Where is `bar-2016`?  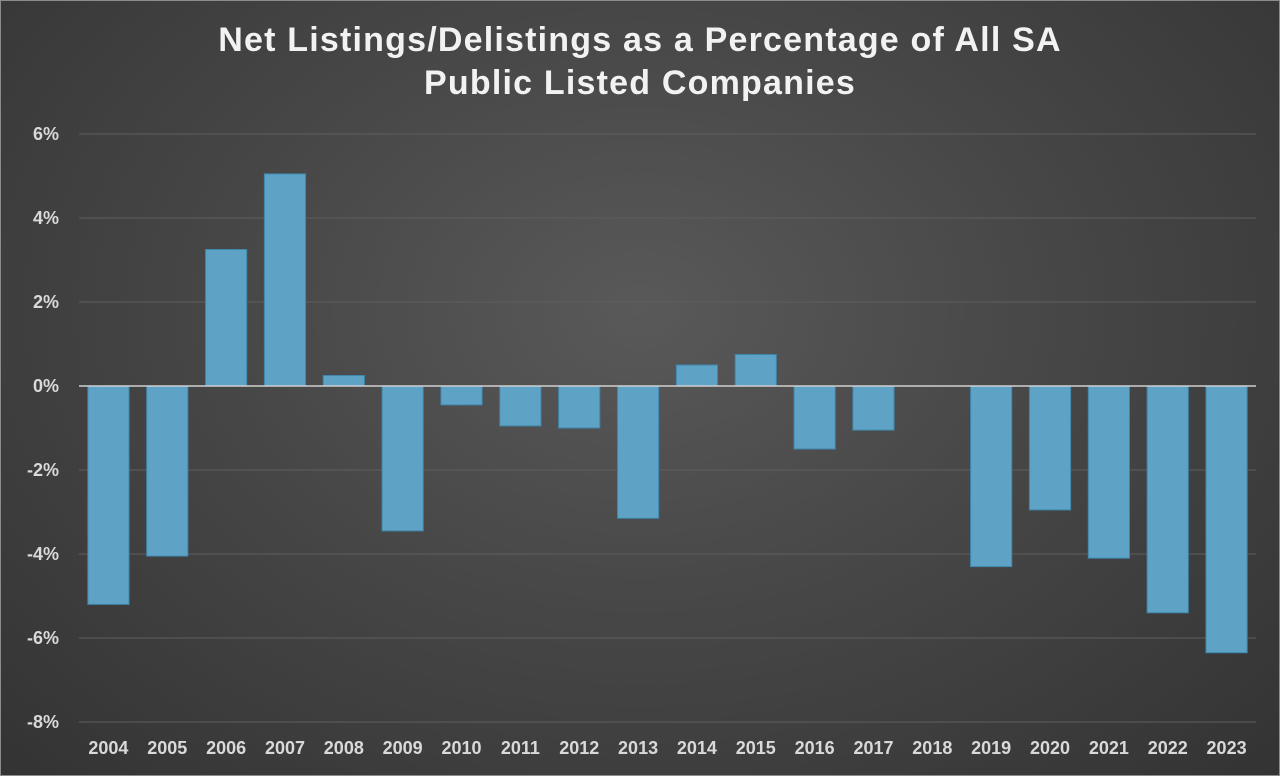
bar-2016 is located at coordinates (814, 417).